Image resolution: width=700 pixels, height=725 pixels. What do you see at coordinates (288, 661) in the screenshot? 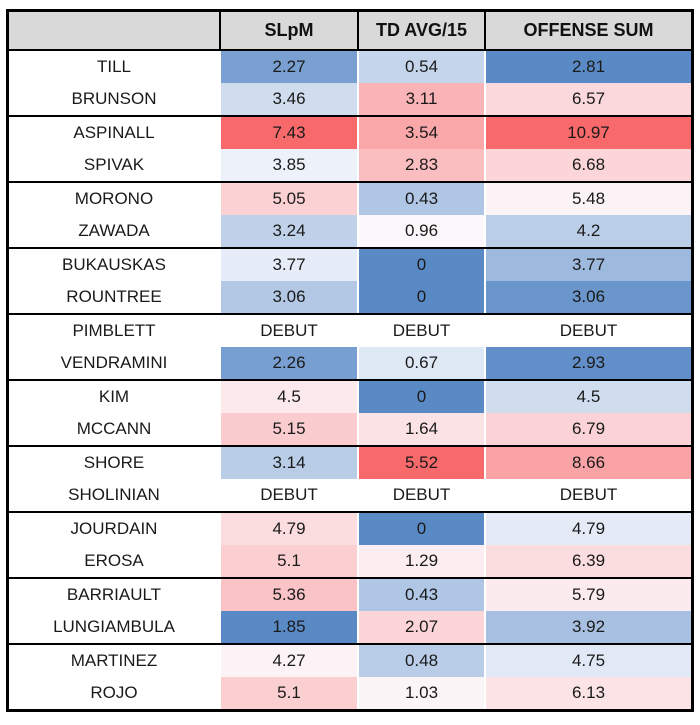
I see `stat-cell-slpm: 4.27` at bounding box center [288, 661].